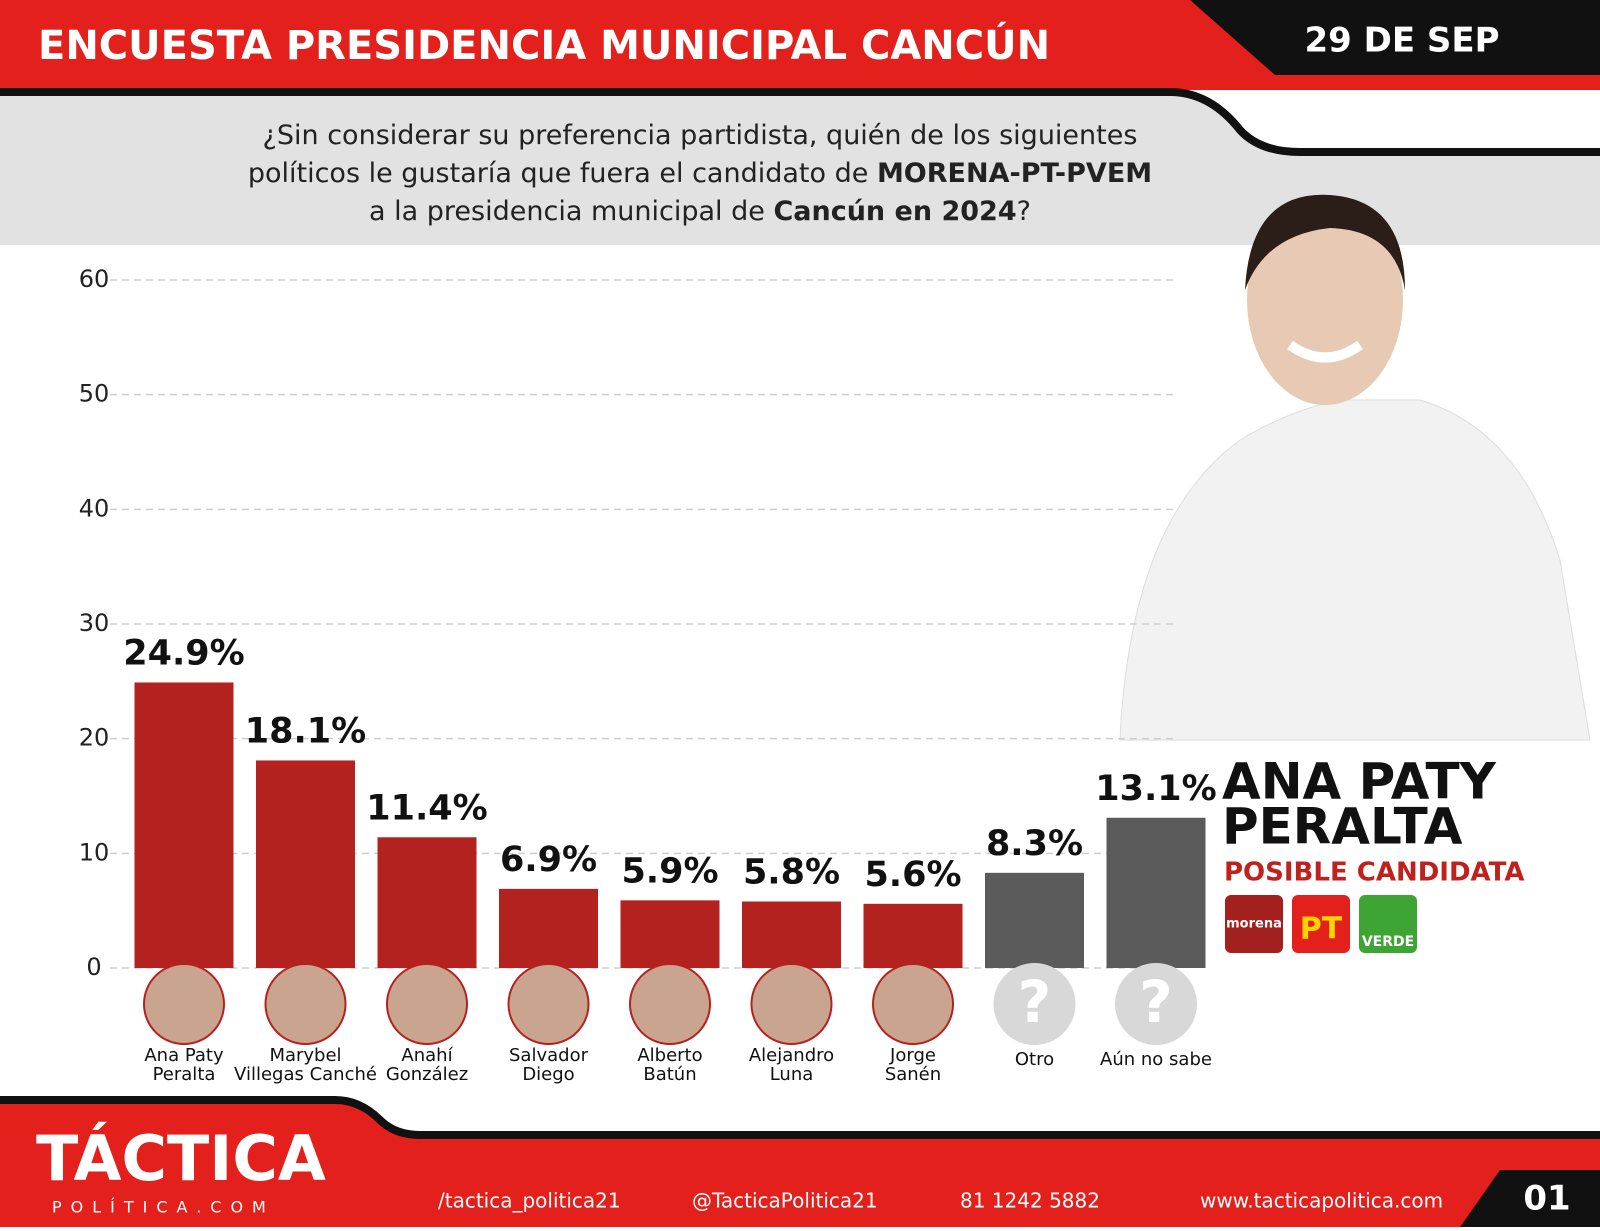 The image size is (1600, 1231). Describe the element at coordinates (1342, 827) in the screenshot. I see `candidate-name: PERALTA` at that location.